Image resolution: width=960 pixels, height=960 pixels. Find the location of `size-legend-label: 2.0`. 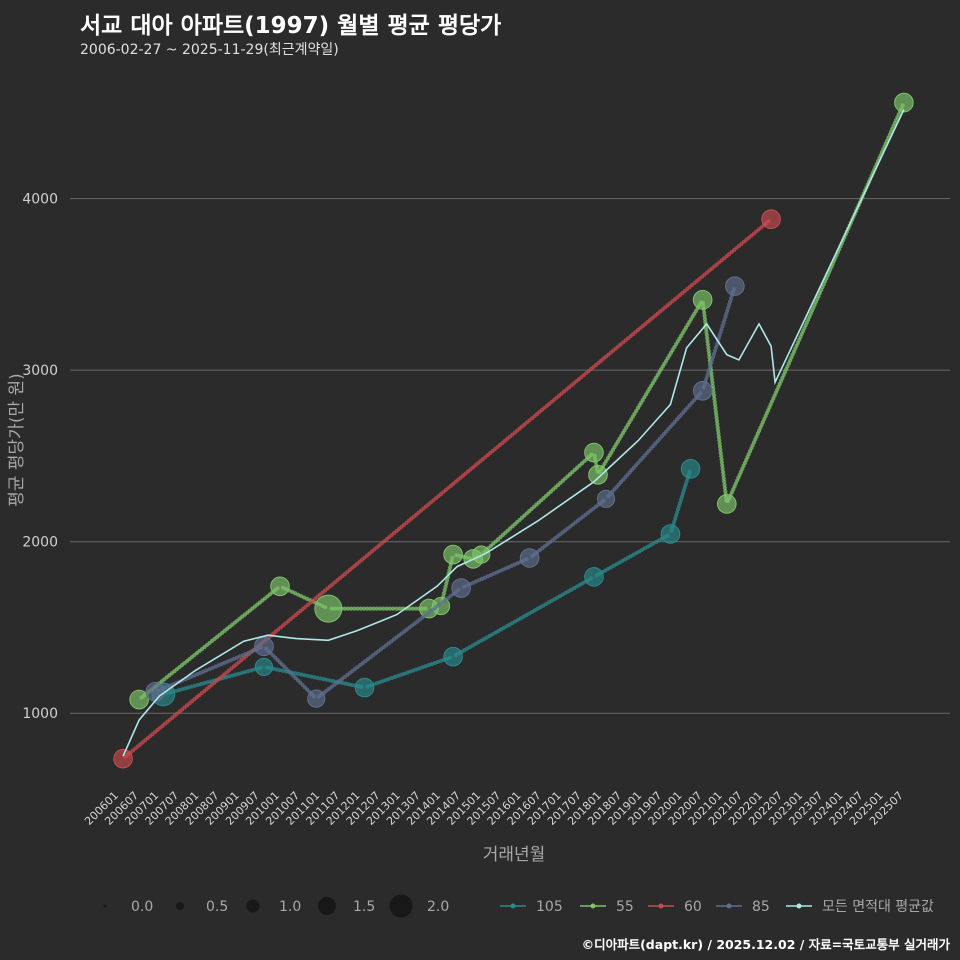

size-legend-label: 2.0 is located at coordinates (438, 907).